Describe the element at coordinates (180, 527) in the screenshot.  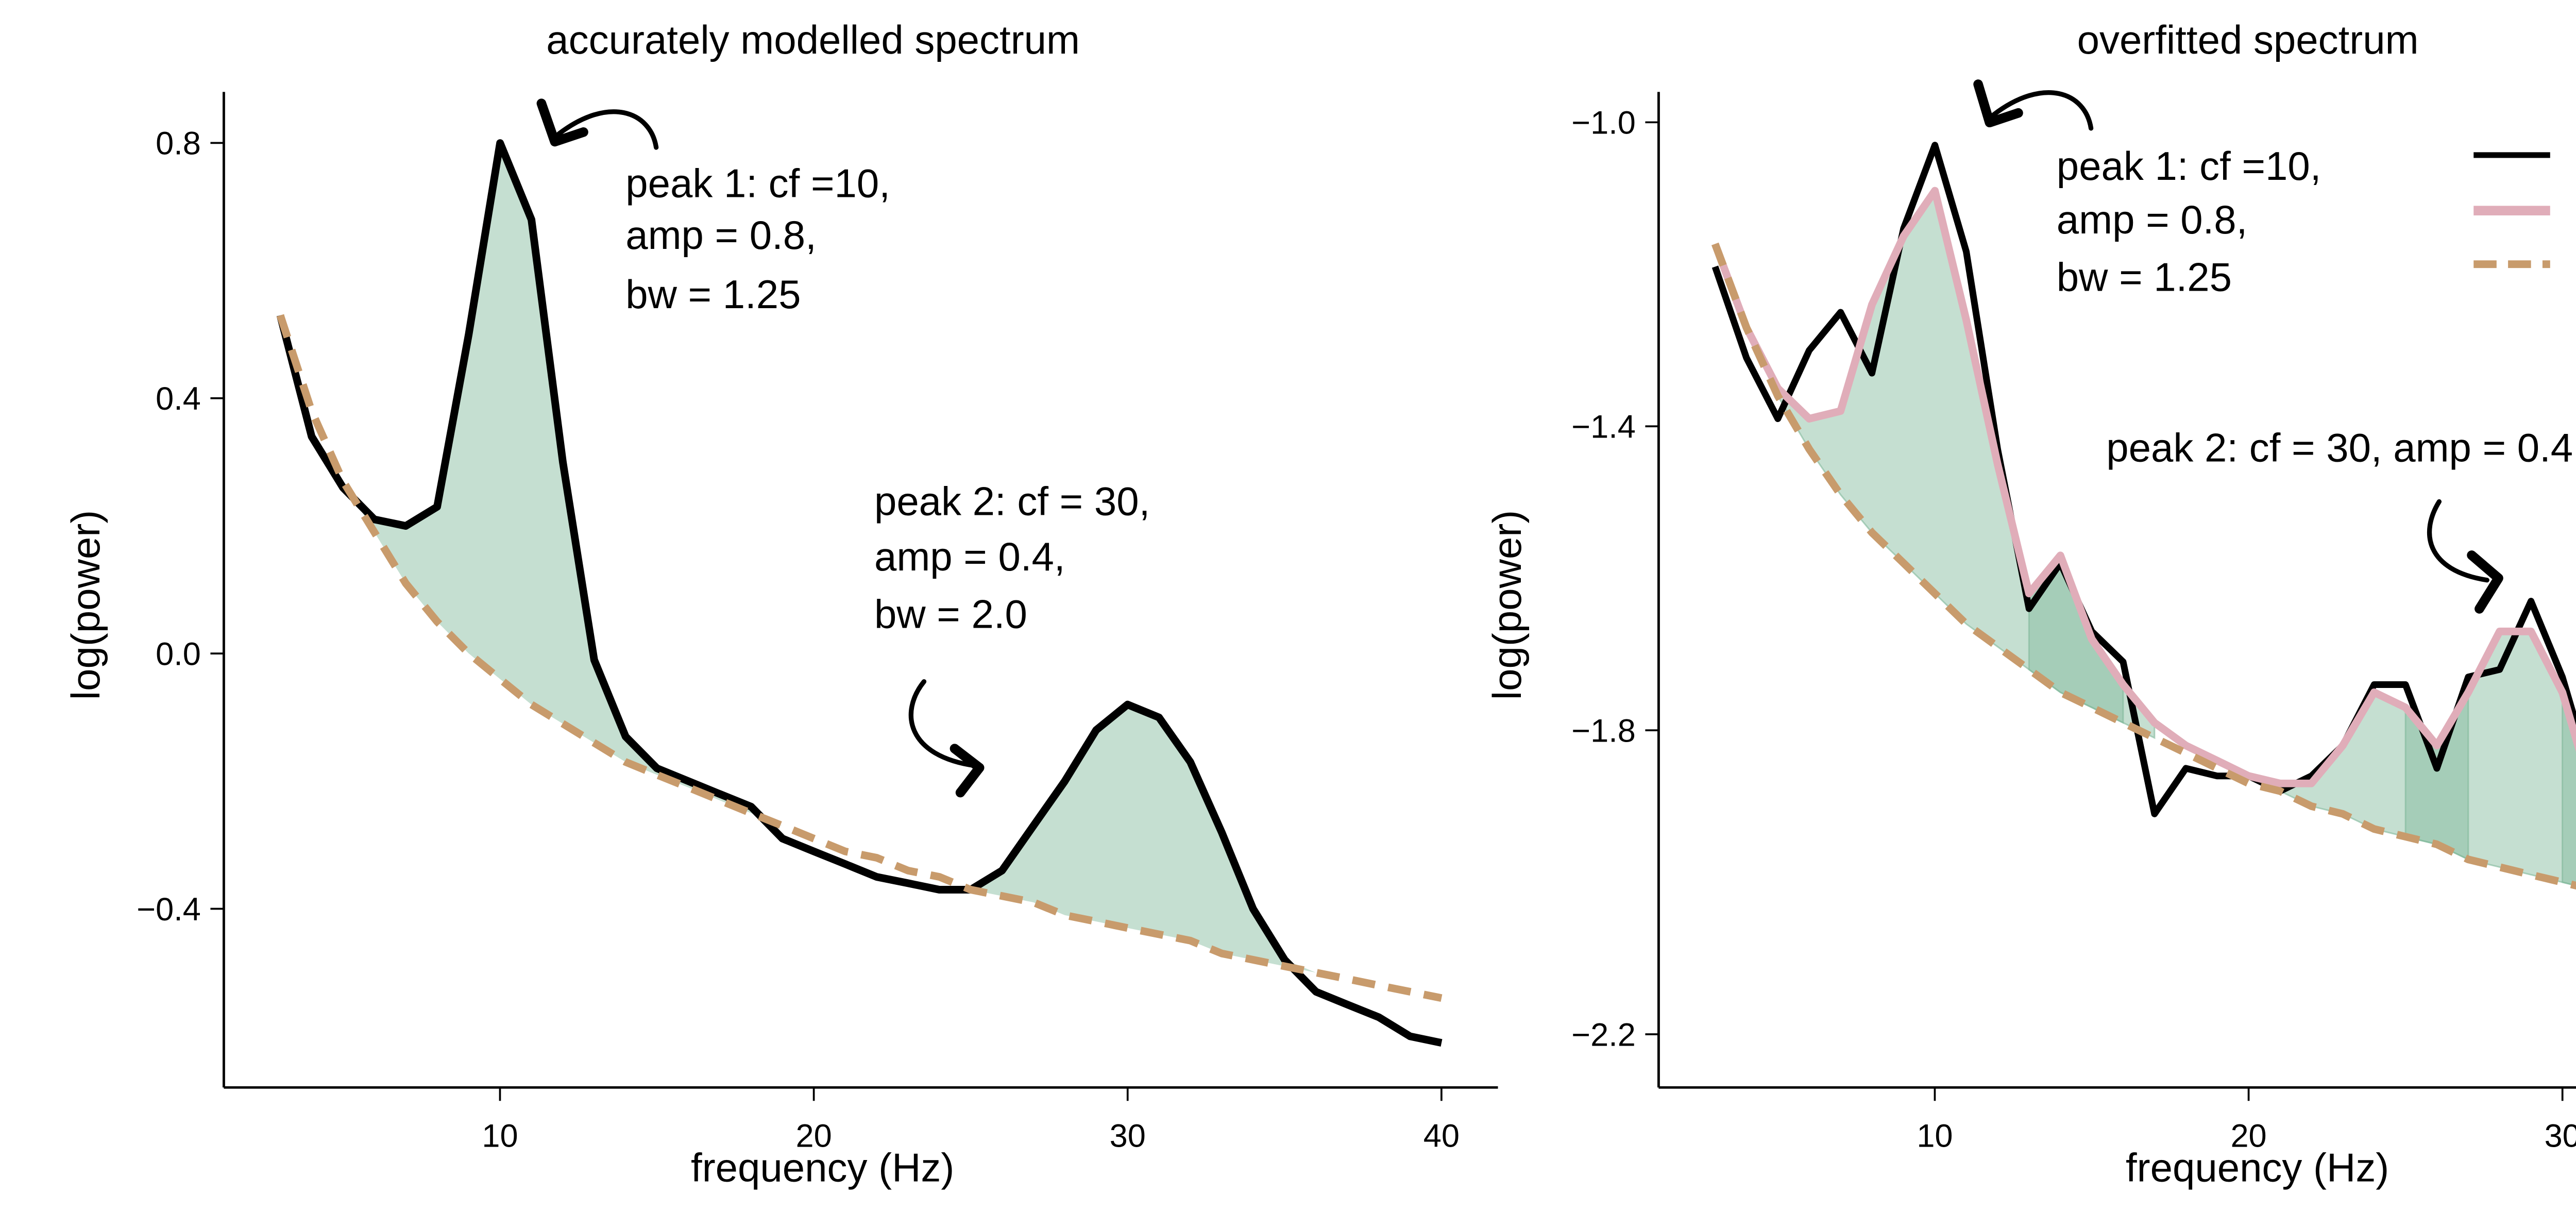
I see `y-ticks: 0.8 0.4 0.0 −0.4` at that location.